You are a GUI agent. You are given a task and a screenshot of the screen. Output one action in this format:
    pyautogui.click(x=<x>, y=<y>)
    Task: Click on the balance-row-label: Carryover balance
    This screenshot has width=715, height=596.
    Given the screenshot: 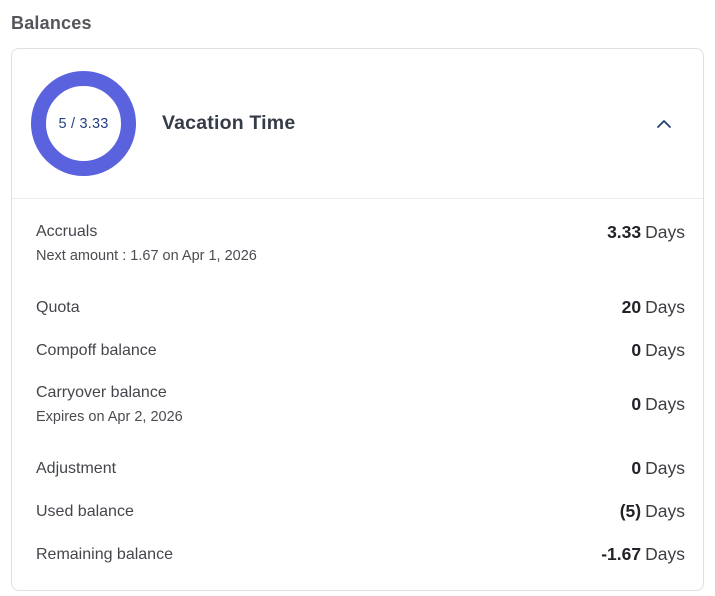 What is the action you would take?
    pyautogui.click(x=101, y=392)
    